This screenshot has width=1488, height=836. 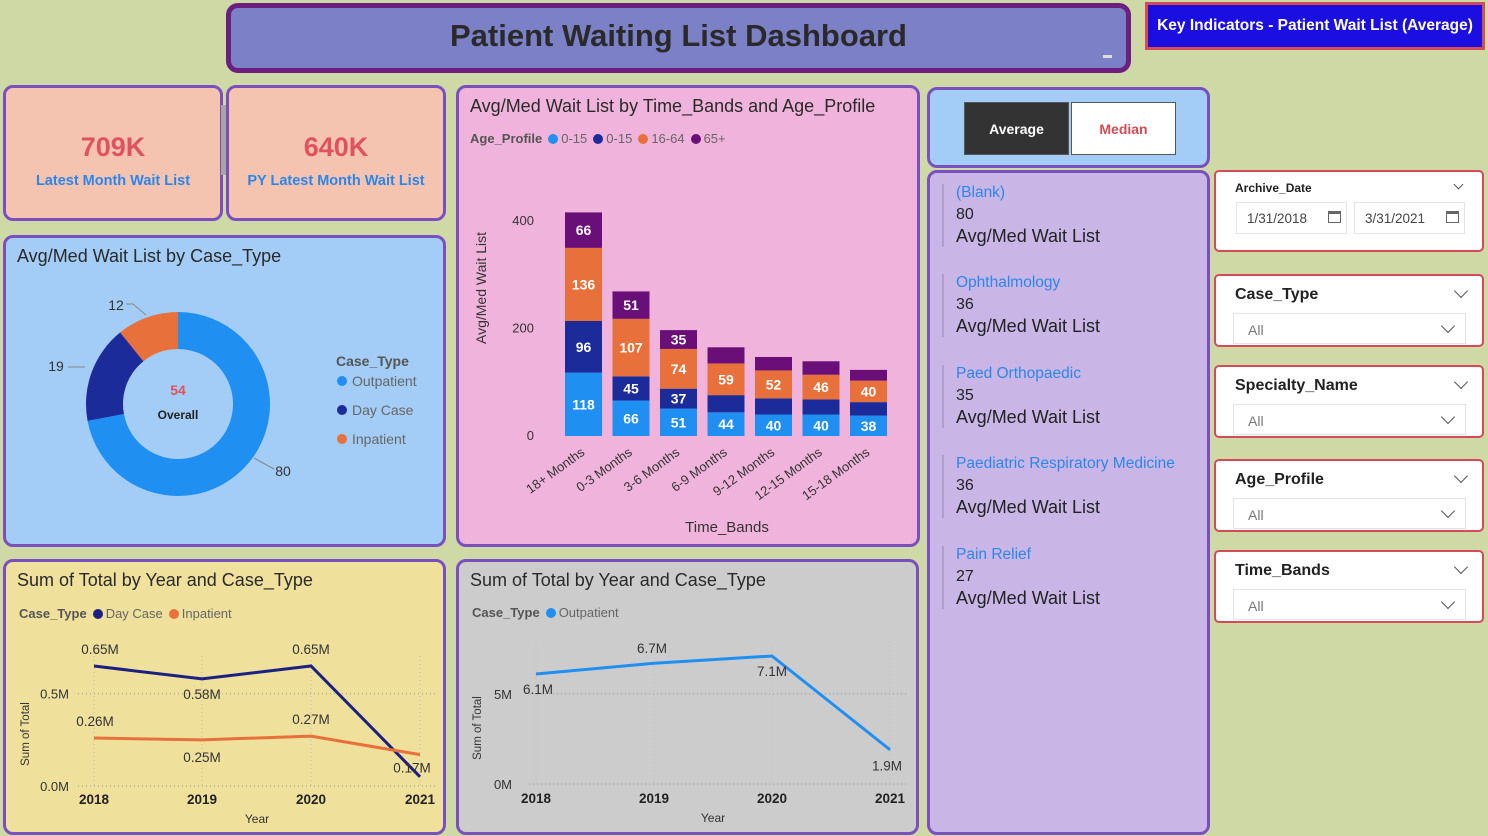 What do you see at coordinates (1018, 373) in the screenshot?
I see `specialty-name: Paed Orthopaedic` at bounding box center [1018, 373].